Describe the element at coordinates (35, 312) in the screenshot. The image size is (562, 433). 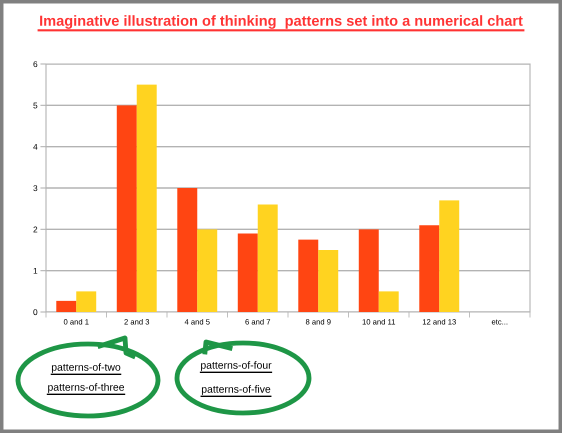
I see `y-tick-label: 0` at that location.